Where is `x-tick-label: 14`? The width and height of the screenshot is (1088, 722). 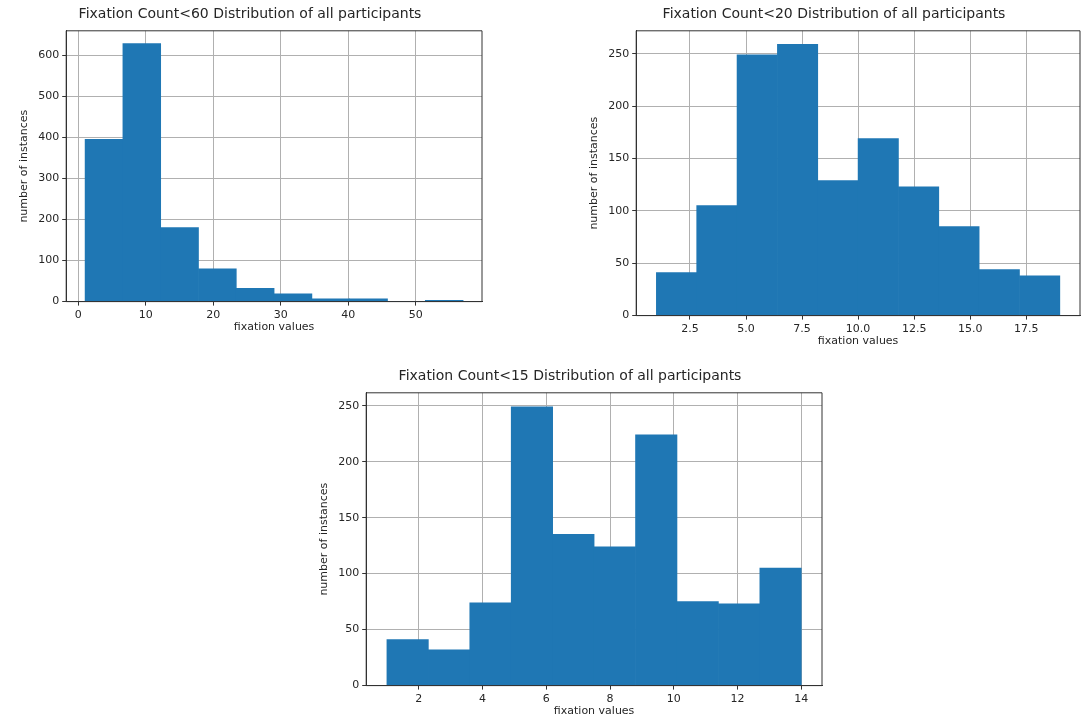
x-tick-label: 14 is located at coordinates (801, 699).